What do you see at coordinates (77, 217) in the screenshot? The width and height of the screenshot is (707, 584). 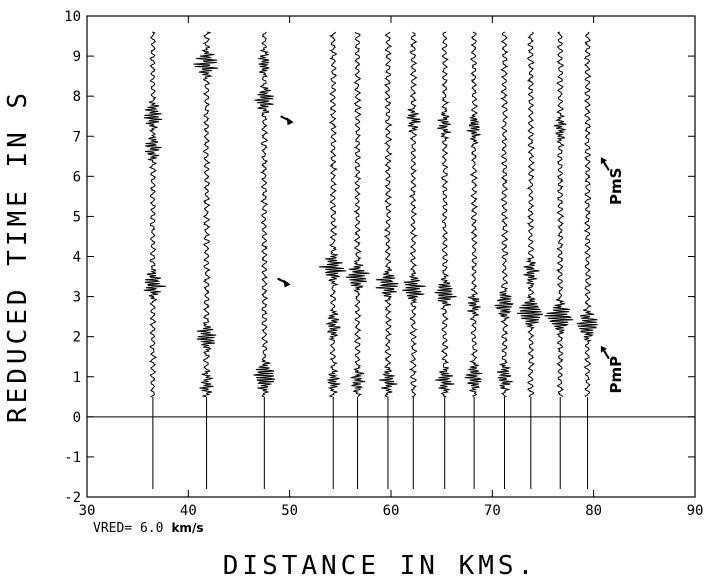 I see `y-tick-label: 5` at bounding box center [77, 217].